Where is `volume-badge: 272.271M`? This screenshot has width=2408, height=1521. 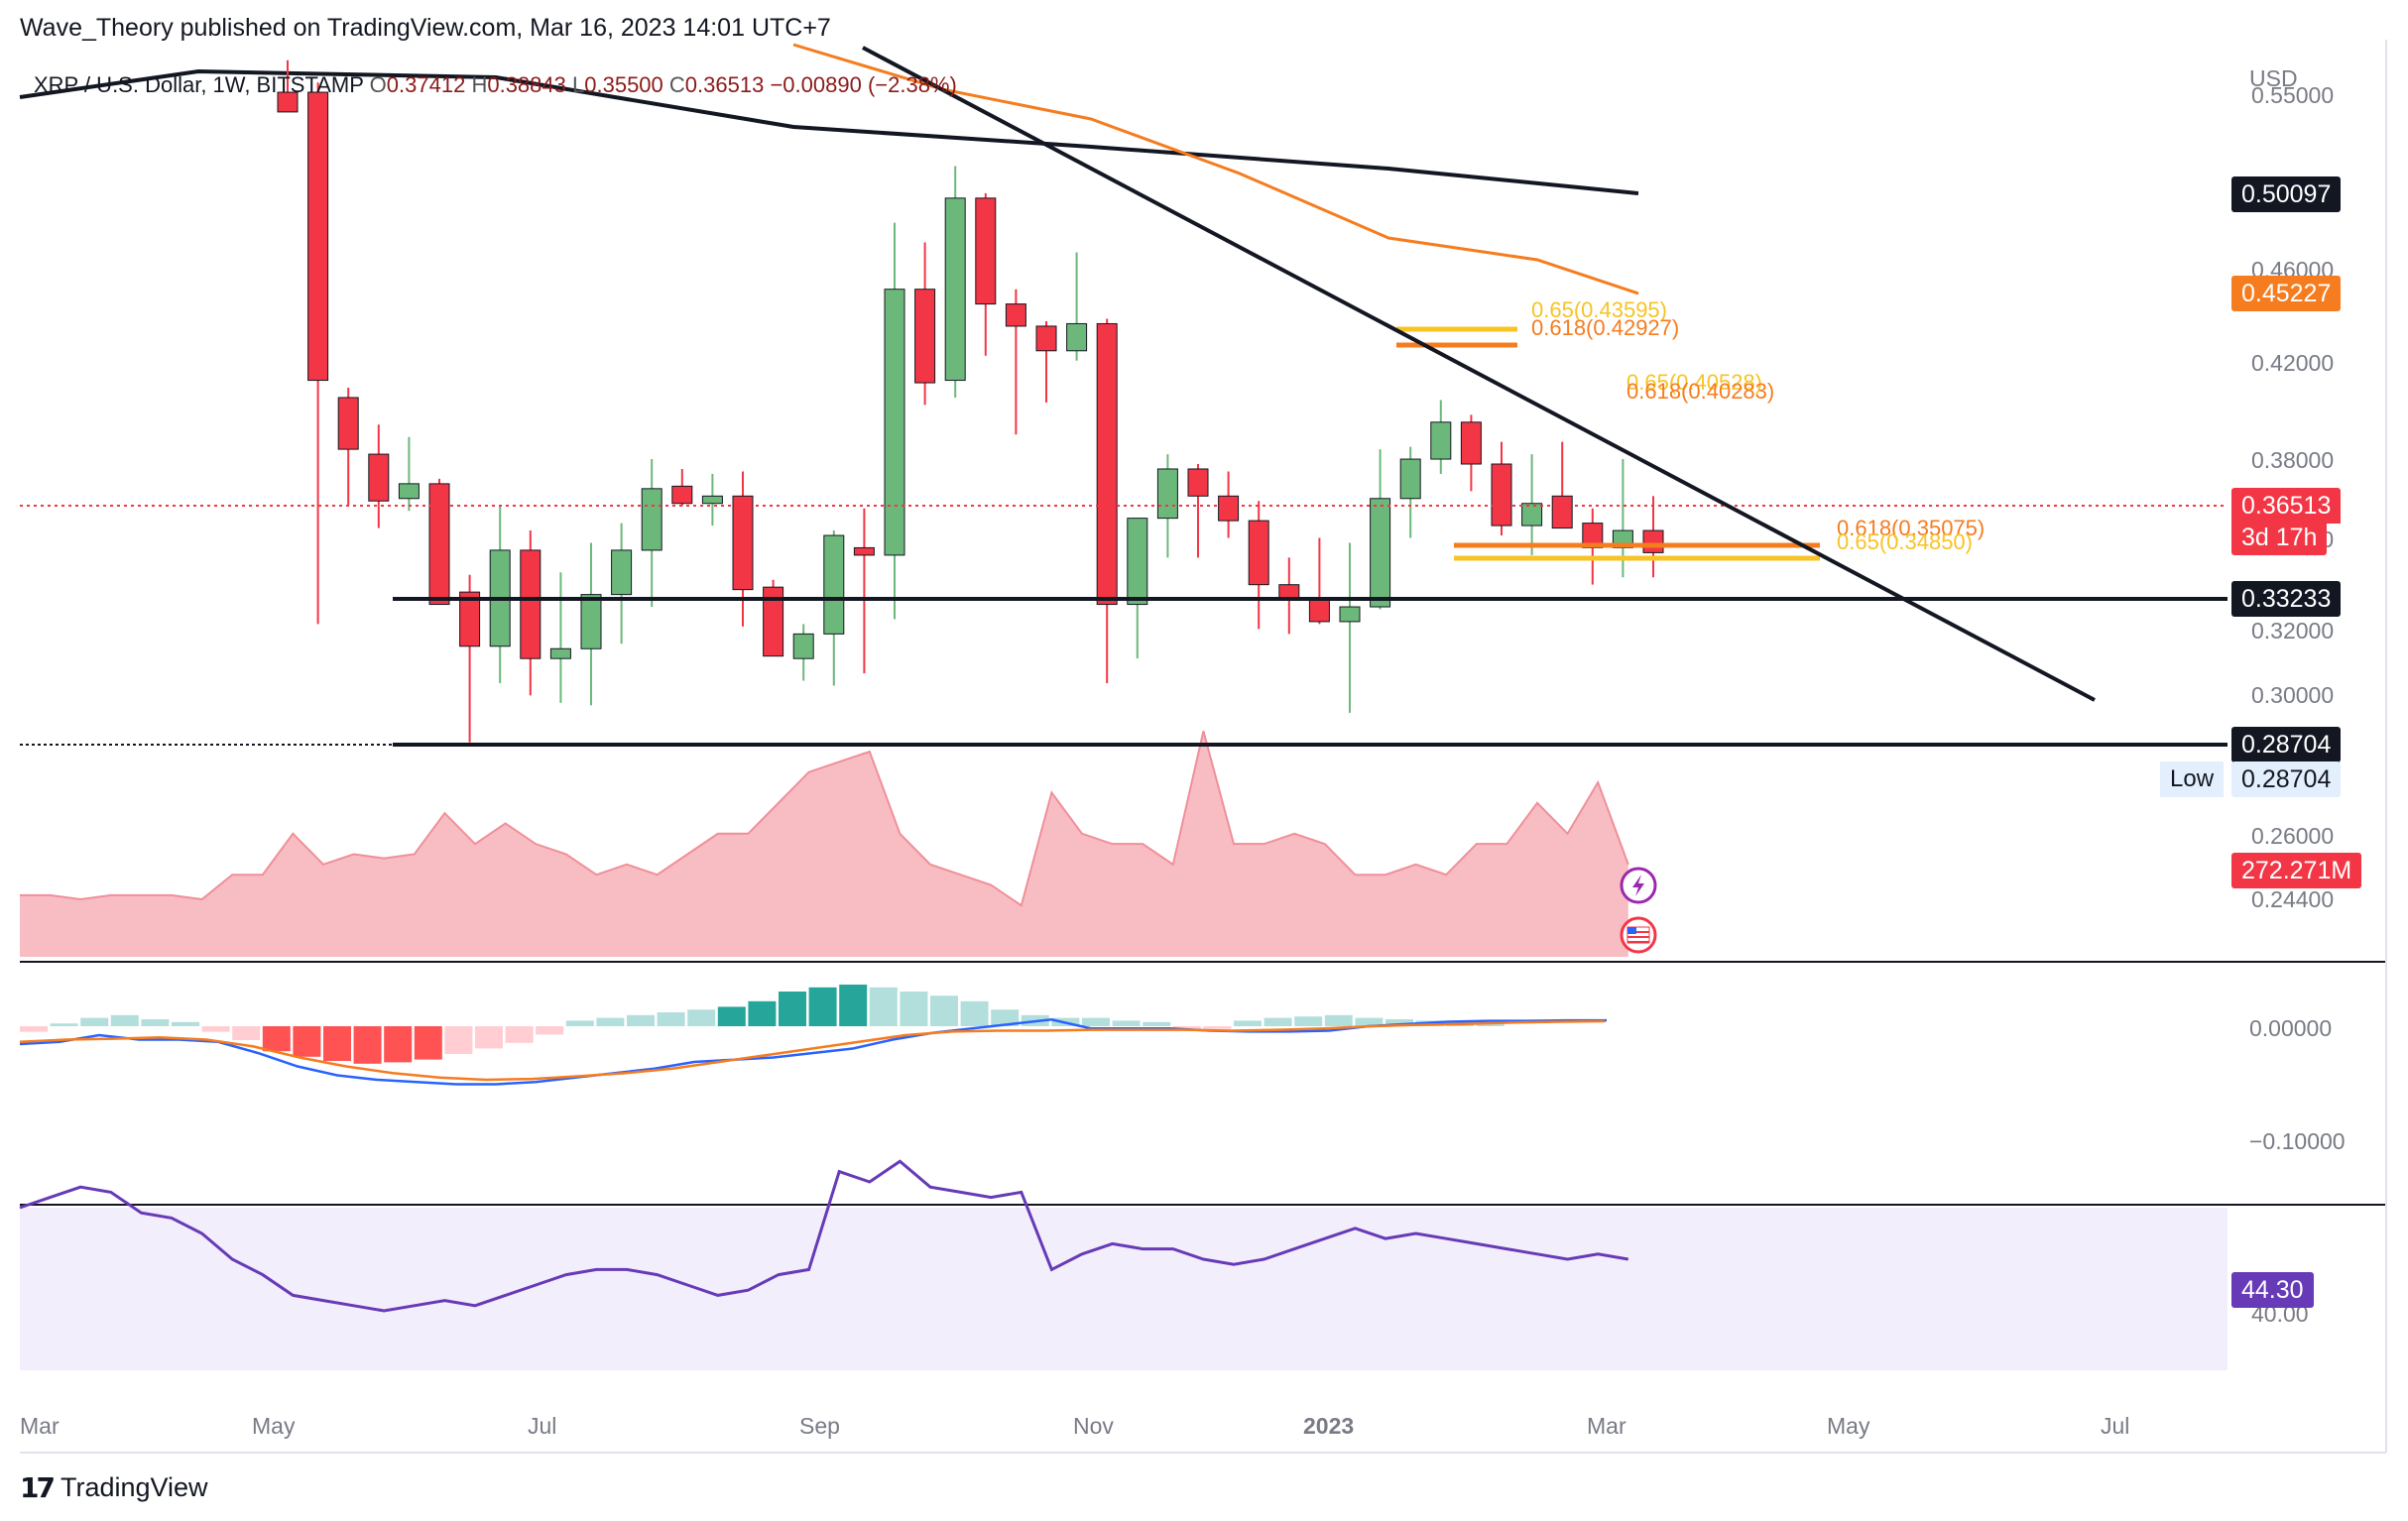 volume-badge: 272.271M is located at coordinates (2297, 870).